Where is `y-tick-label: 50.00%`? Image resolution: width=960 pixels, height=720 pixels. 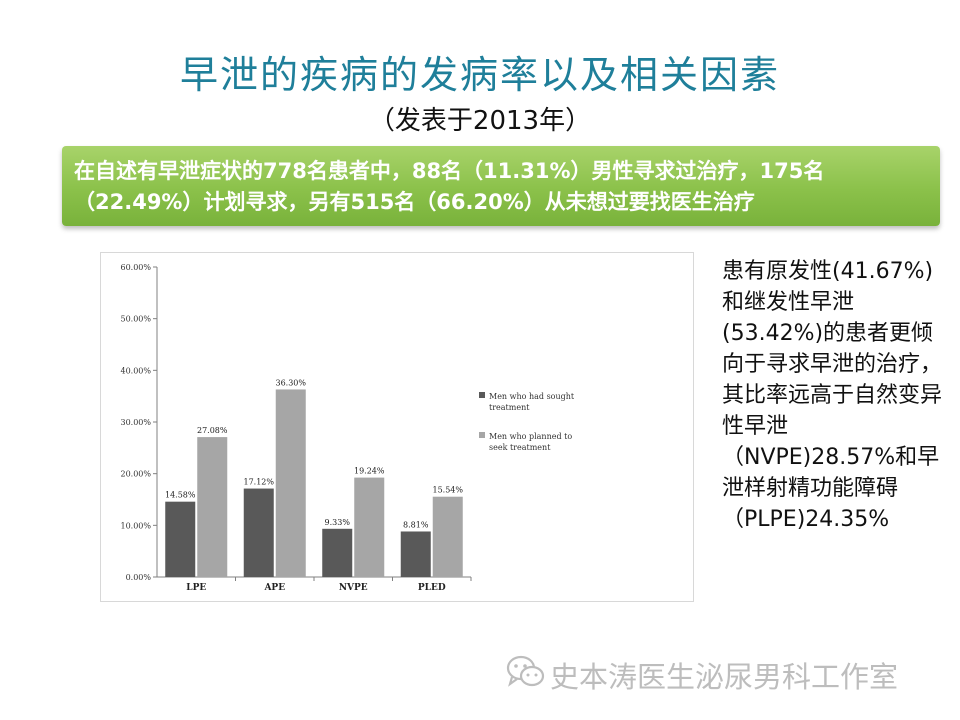 y-tick-label: 50.00% is located at coordinates (135, 319).